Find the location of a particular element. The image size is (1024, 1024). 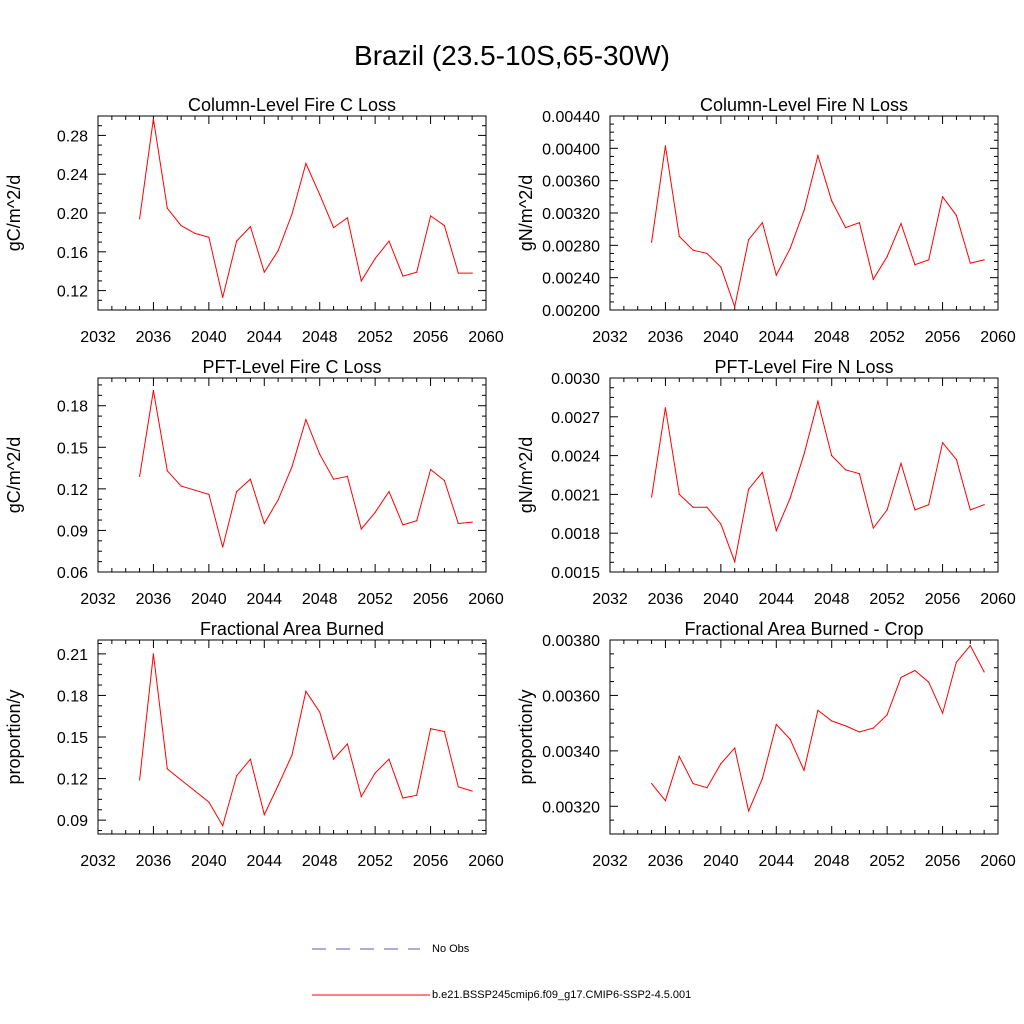

y-tick-label: 0.0030 is located at coordinates (575, 379).